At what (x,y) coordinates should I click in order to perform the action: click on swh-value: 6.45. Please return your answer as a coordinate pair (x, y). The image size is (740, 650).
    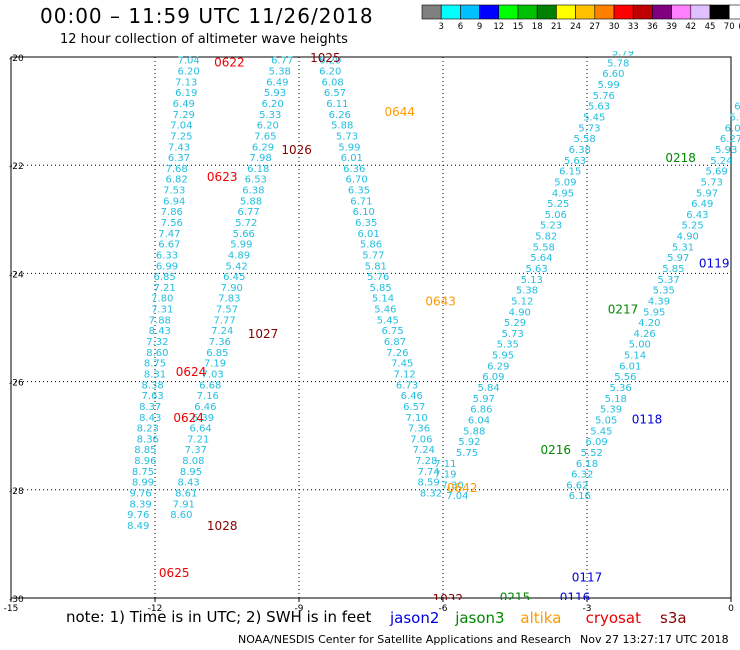
    Looking at the image, I should click on (234, 277).